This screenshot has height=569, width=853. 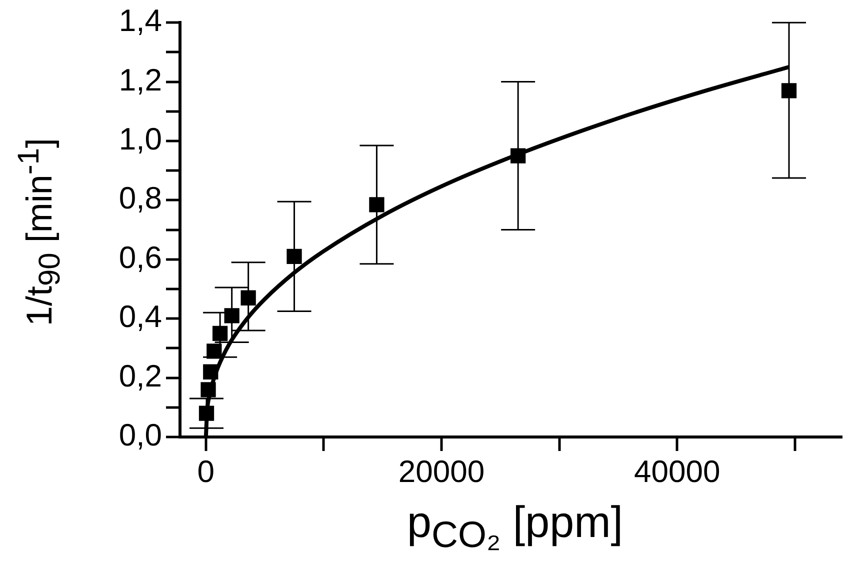 What do you see at coordinates (140, 435) in the screenshot?
I see `y-tick-label: 0,0` at bounding box center [140, 435].